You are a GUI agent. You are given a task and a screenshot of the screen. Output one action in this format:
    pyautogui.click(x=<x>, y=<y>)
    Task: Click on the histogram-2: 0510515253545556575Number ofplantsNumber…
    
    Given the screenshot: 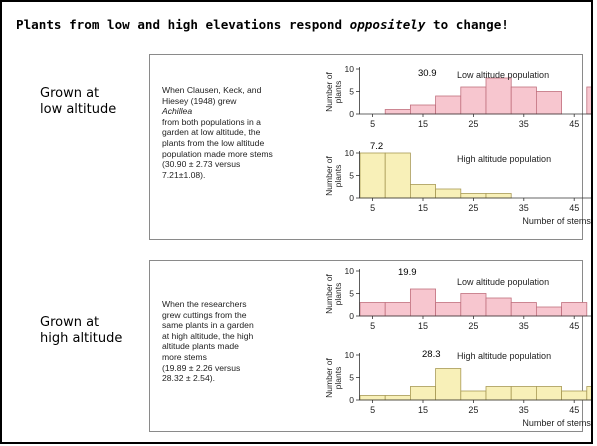 What is the action you would take?
    pyautogui.click(x=457, y=183)
    